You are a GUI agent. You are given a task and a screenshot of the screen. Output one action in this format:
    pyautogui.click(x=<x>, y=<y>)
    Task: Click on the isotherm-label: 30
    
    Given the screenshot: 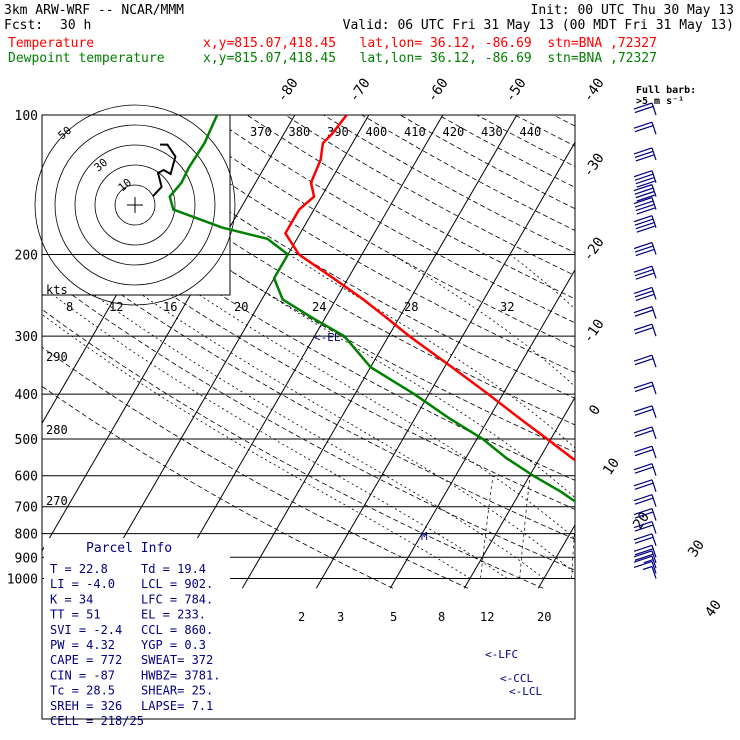 What is the action you would take?
    pyautogui.click(x=696, y=548)
    